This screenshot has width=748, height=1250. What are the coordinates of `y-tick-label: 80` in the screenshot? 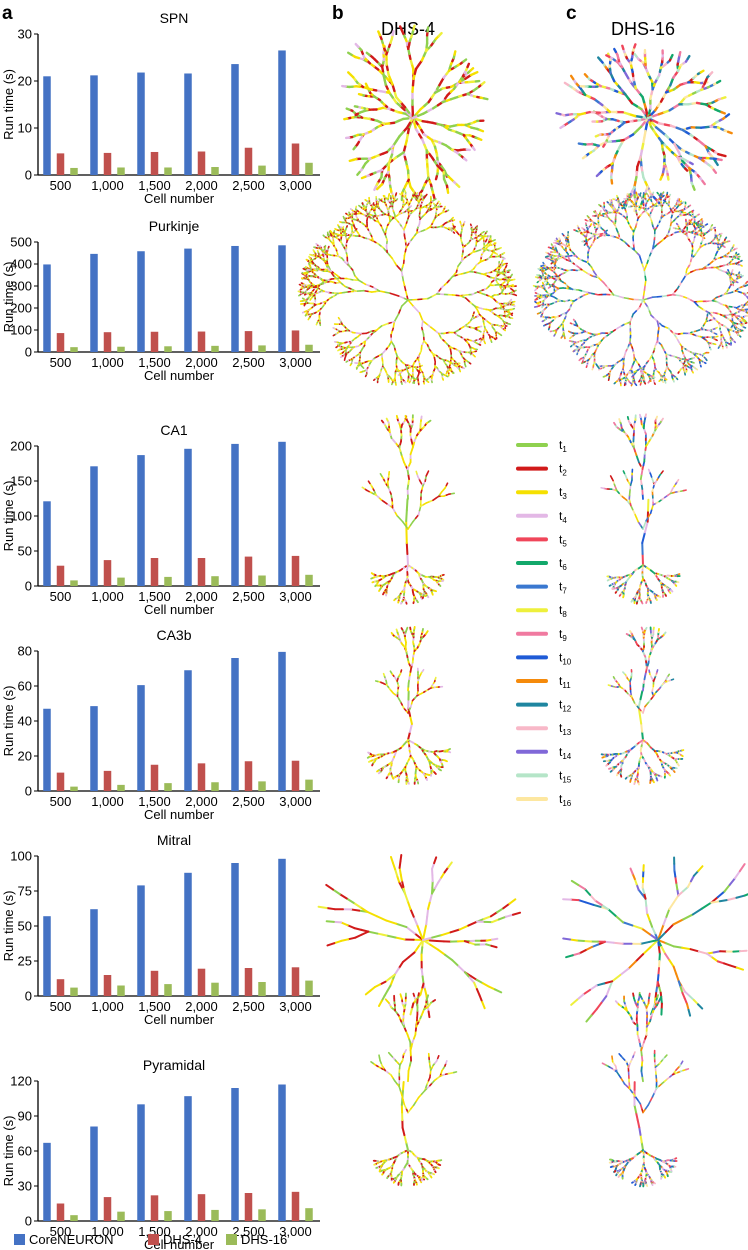 It's located at (25, 651).